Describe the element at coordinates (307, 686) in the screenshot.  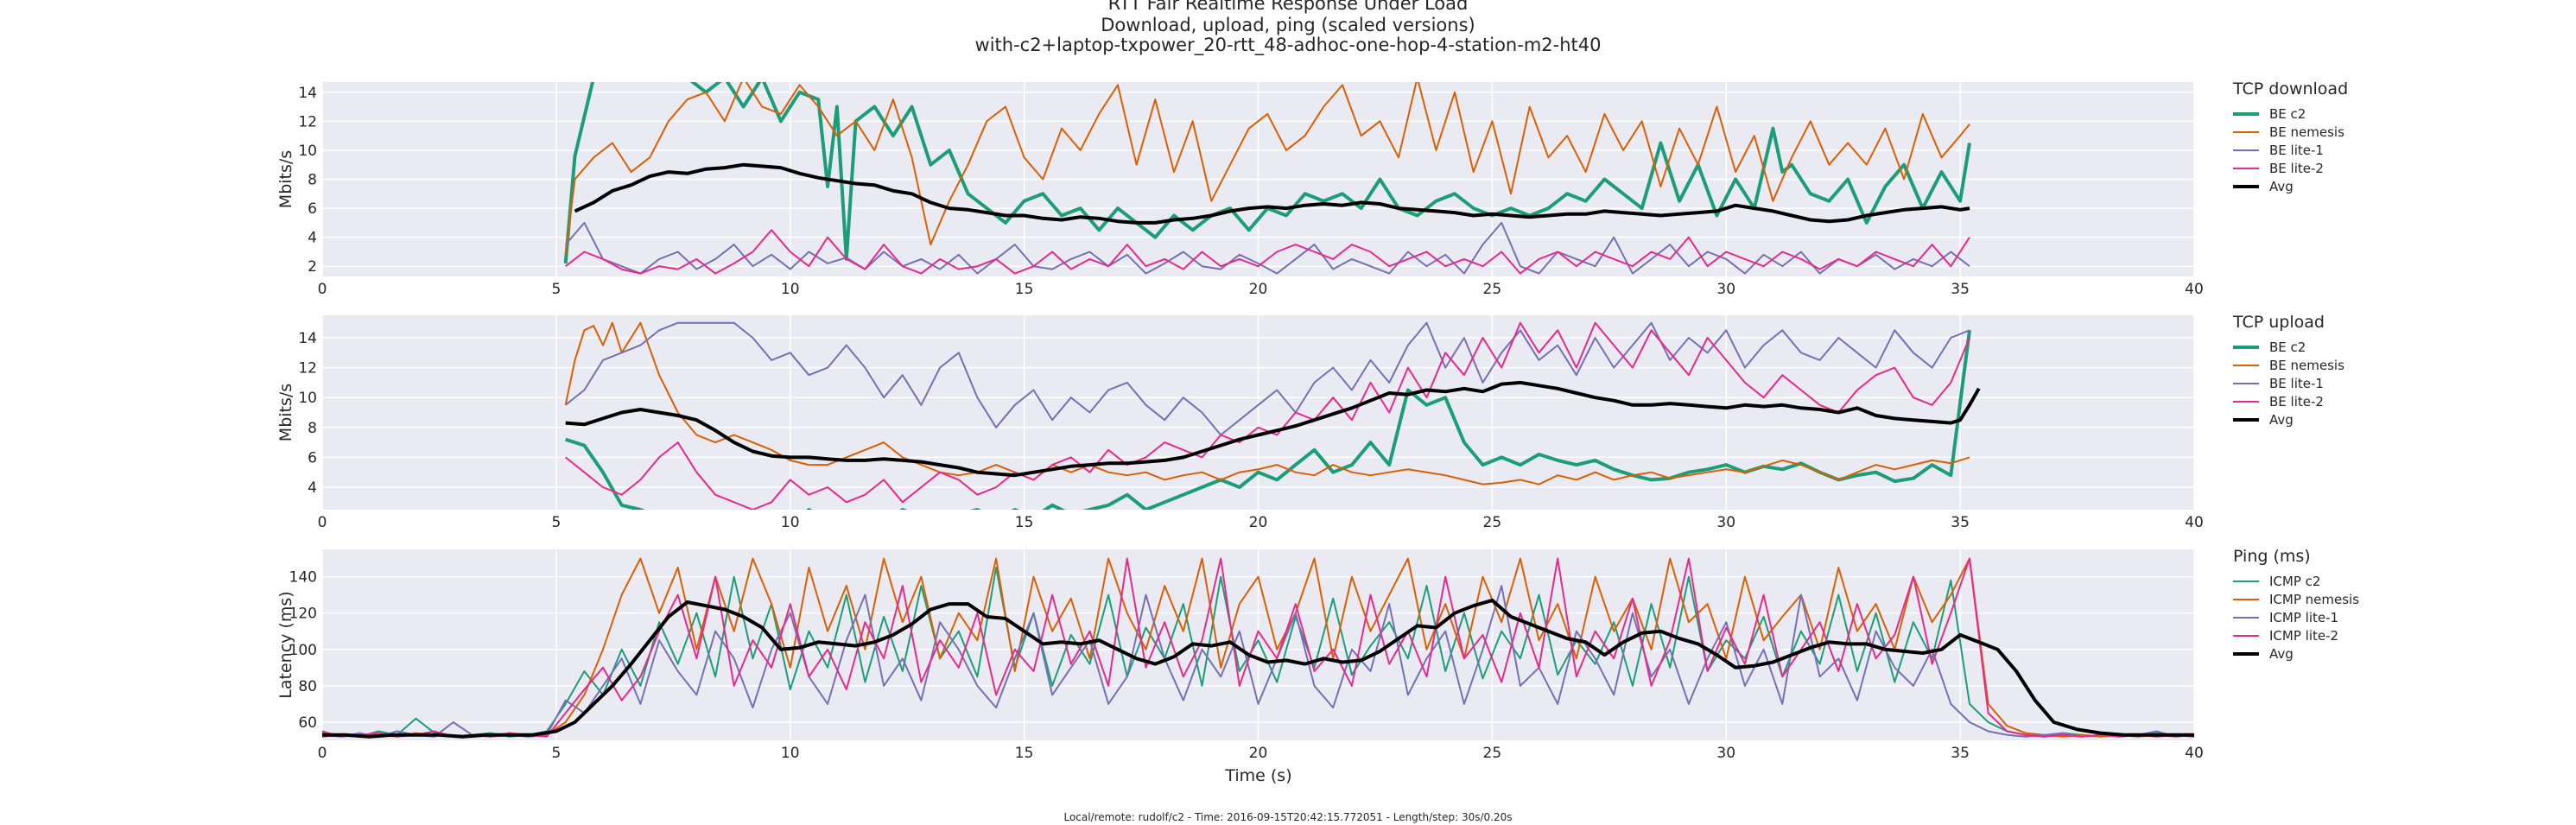
I see `y-tick-label: 80` at that location.